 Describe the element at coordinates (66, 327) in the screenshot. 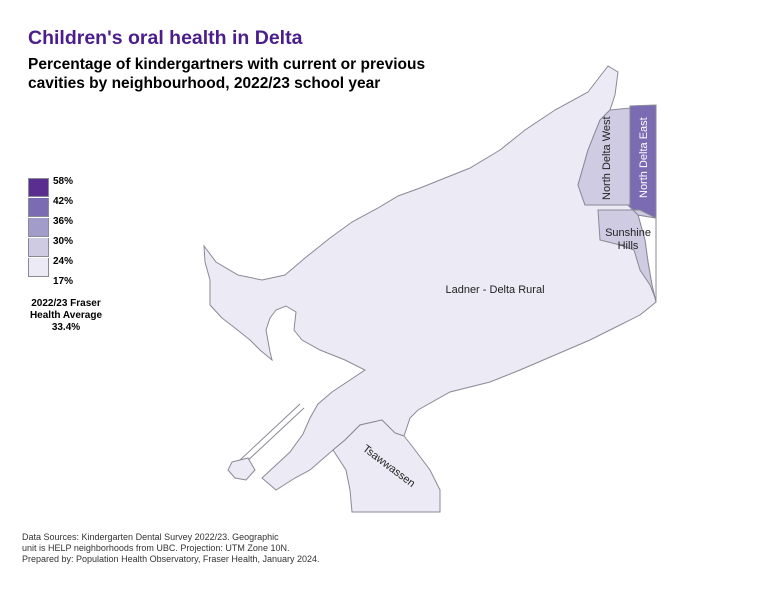

I see `average-value: 33.4%` at that location.